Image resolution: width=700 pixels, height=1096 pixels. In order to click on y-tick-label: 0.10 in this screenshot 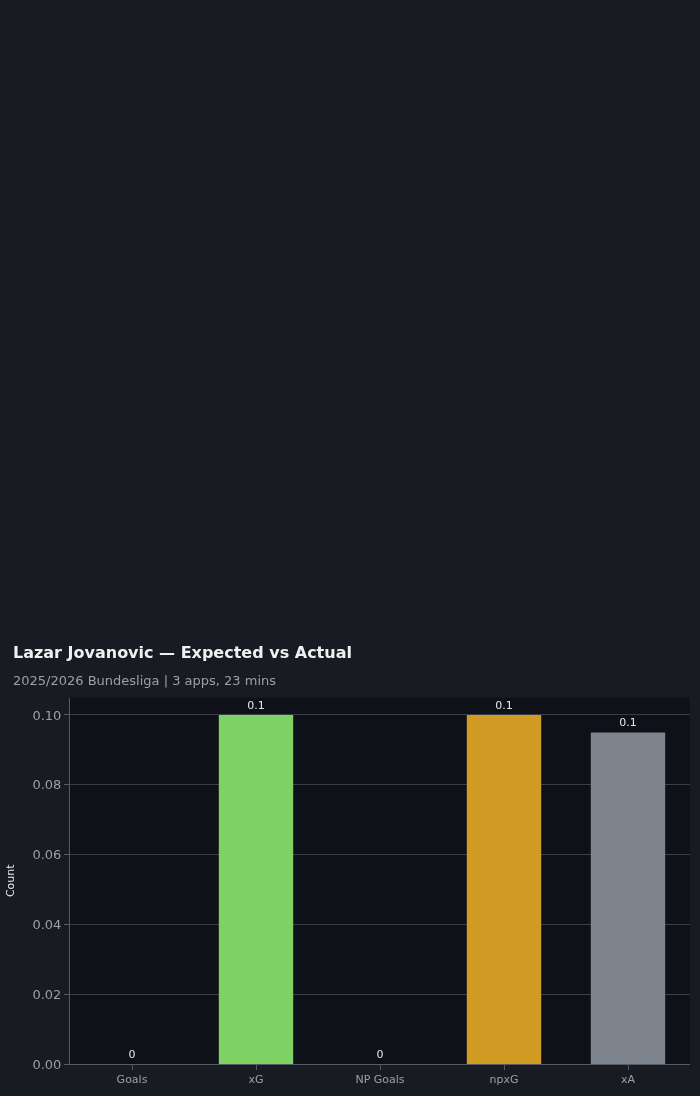, I will do `click(47, 715)`.